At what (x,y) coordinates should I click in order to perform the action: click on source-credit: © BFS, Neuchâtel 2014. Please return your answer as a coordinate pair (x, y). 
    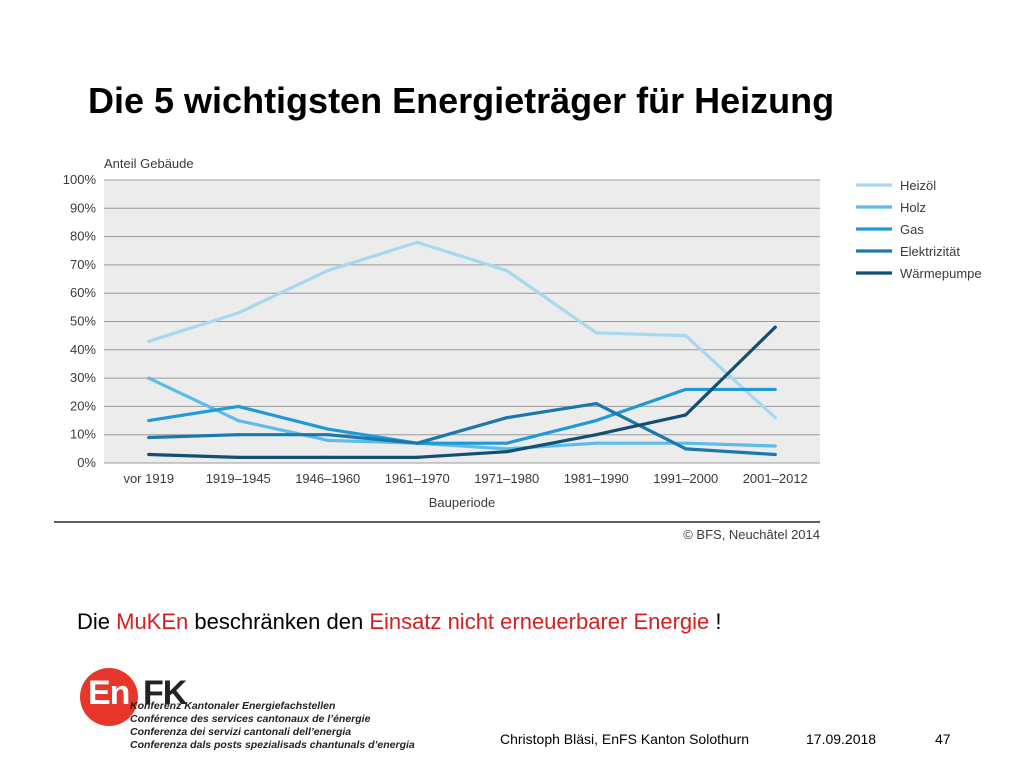
    Looking at the image, I should click on (751, 534).